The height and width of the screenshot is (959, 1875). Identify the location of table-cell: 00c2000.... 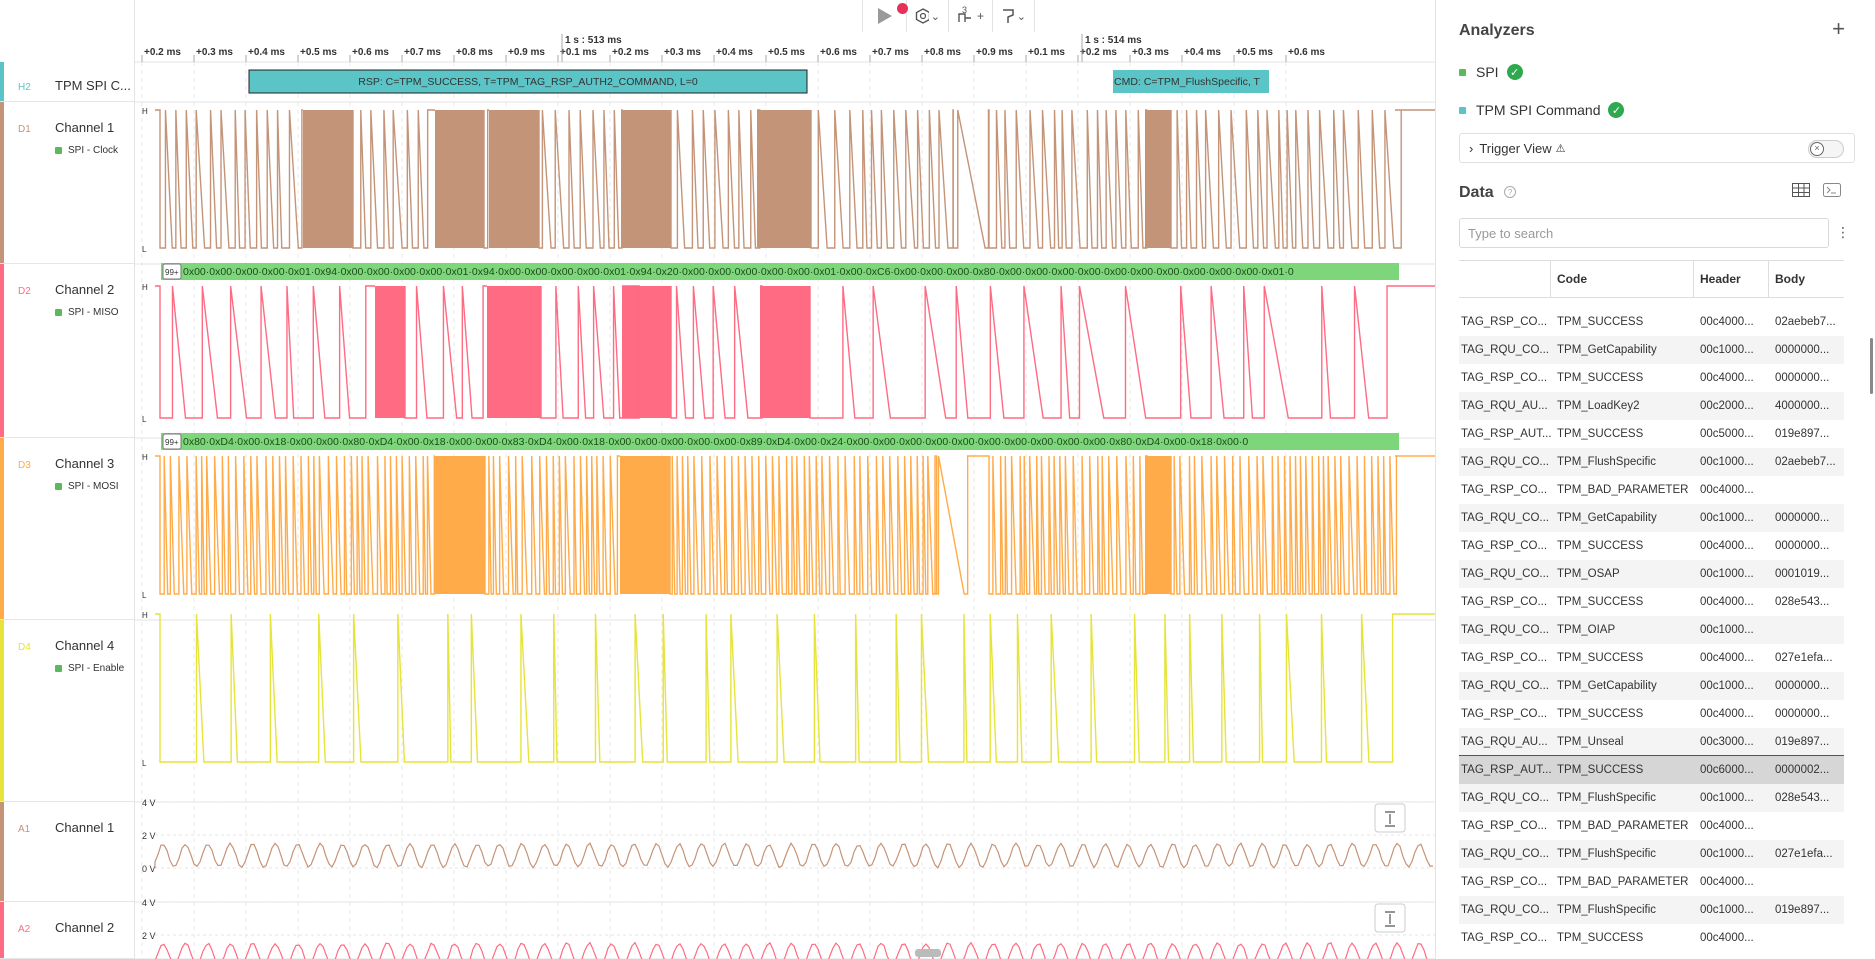
(1727, 406).